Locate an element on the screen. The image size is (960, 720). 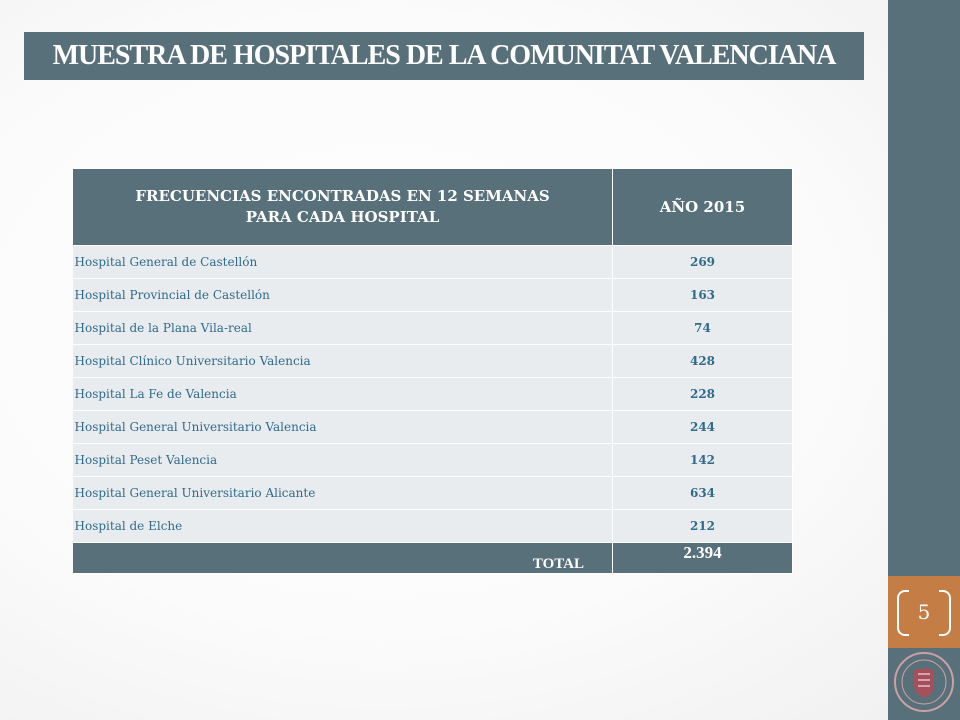
table-row: Hospital La Fe de Valencia 228 is located at coordinates (432, 394).